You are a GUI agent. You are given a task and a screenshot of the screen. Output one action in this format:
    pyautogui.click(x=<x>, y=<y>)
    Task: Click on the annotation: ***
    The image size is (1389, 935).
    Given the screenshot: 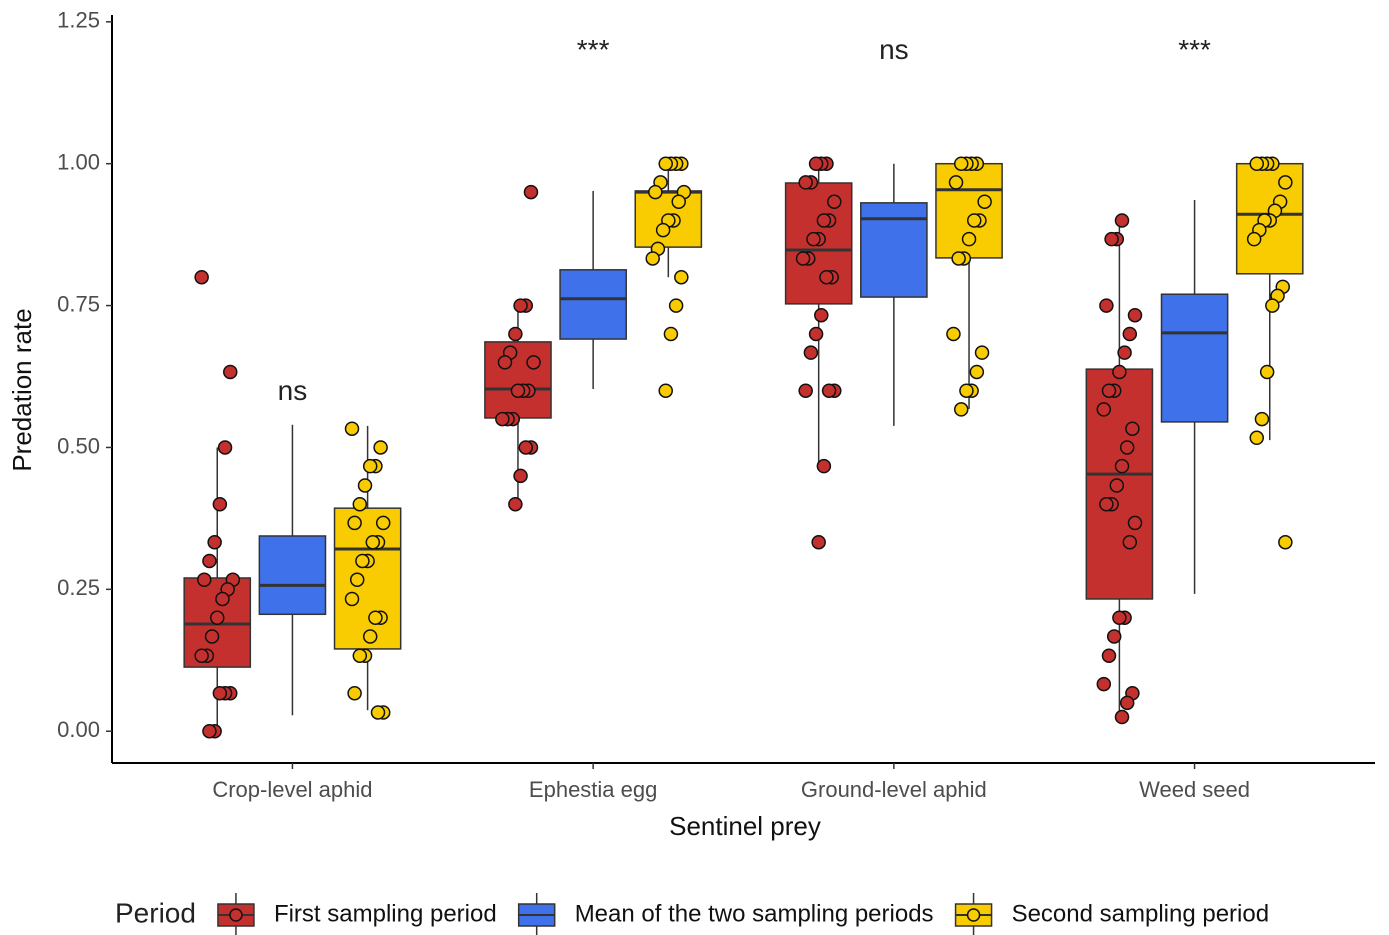 What is the action you would take?
    pyautogui.click(x=1194, y=49)
    